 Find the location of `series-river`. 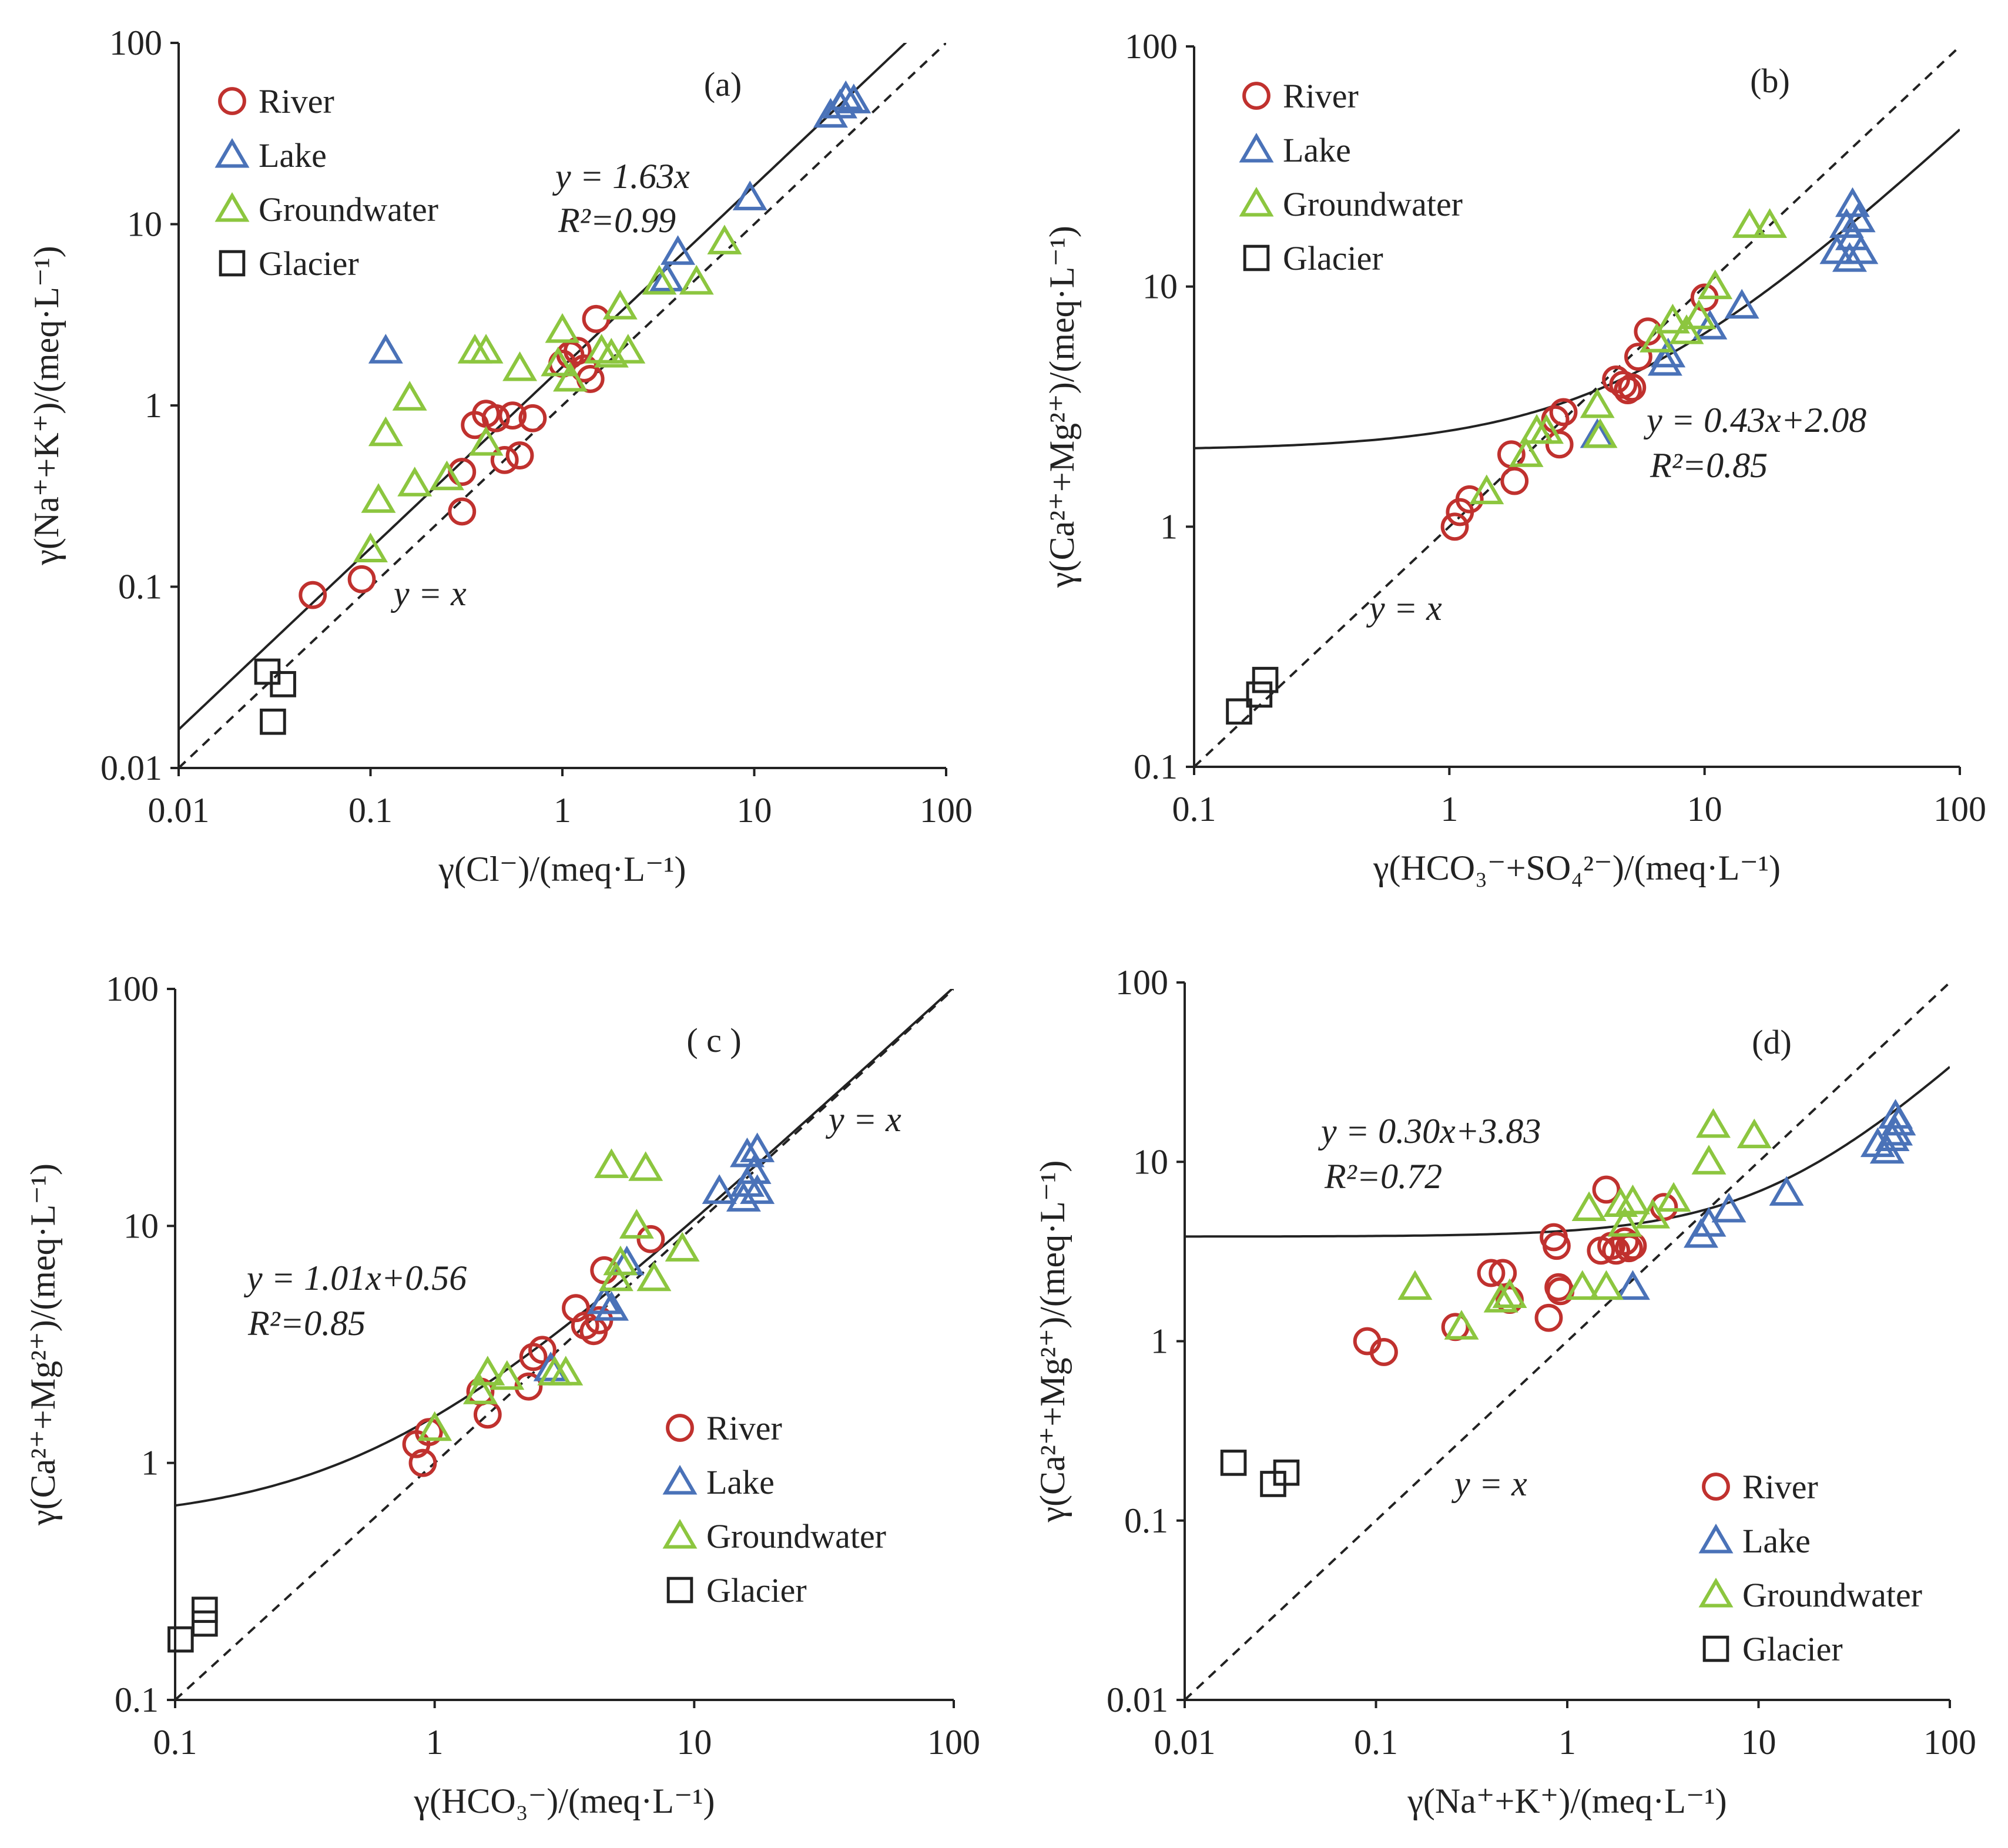

series-river is located at coordinates (1579, 412).